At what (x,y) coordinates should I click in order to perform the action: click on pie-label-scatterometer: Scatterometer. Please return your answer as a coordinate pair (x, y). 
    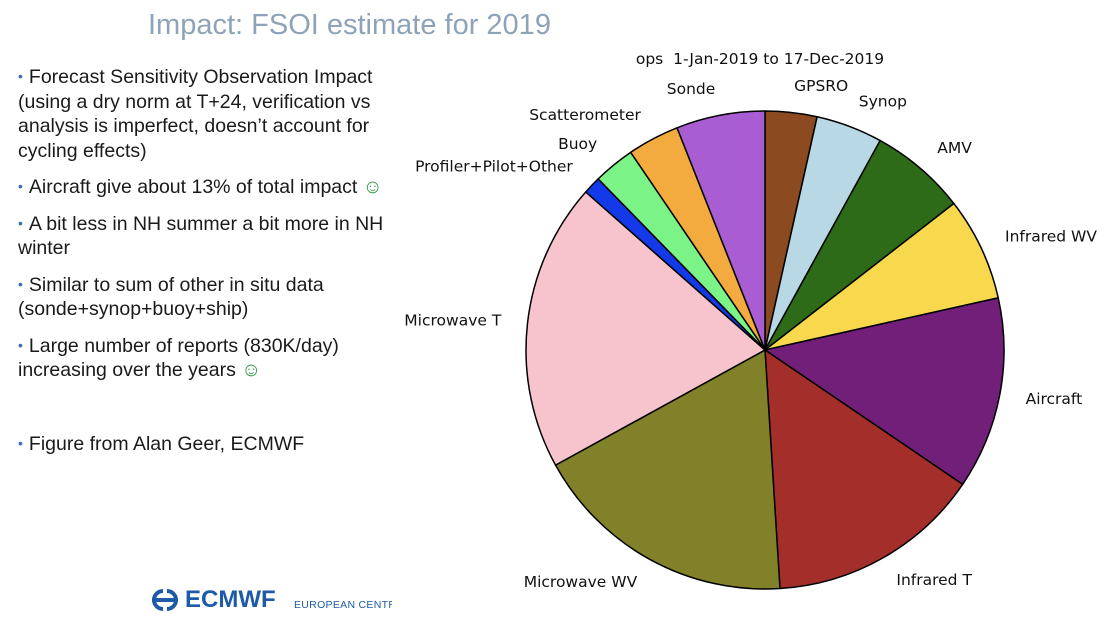
    Looking at the image, I should click on (585, 115).